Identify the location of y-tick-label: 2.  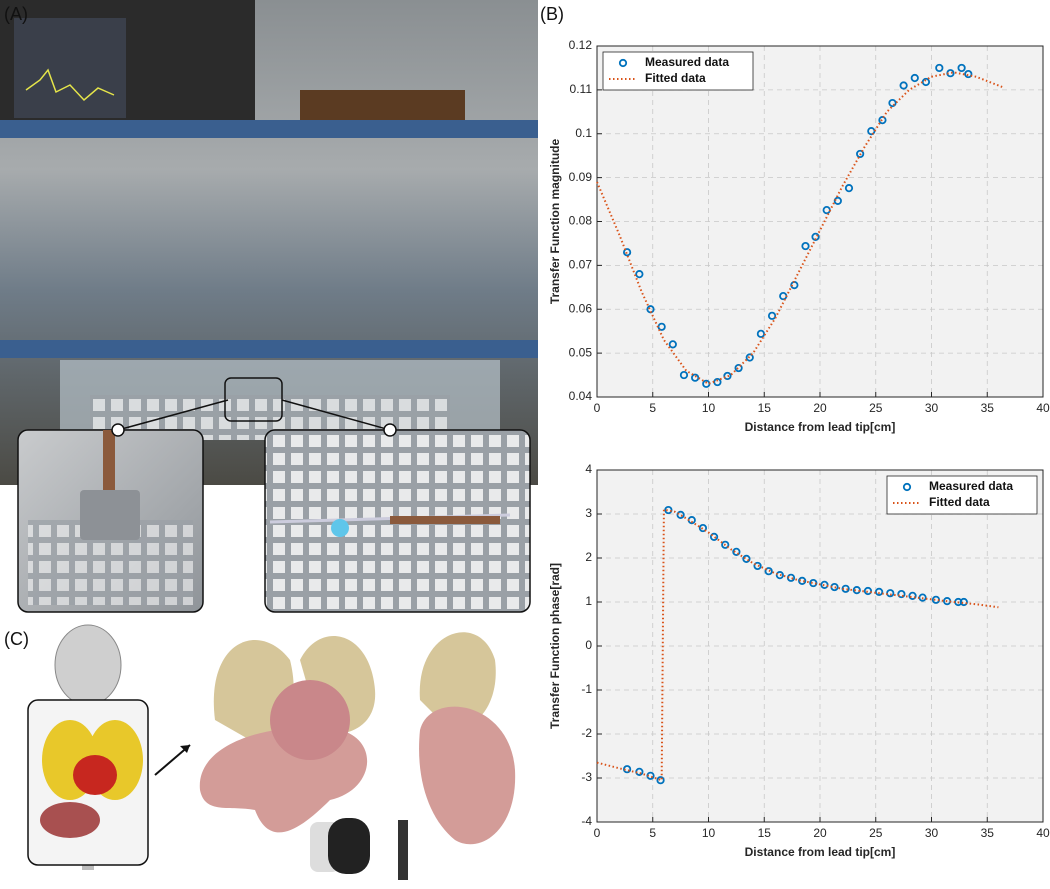
(588, 557).